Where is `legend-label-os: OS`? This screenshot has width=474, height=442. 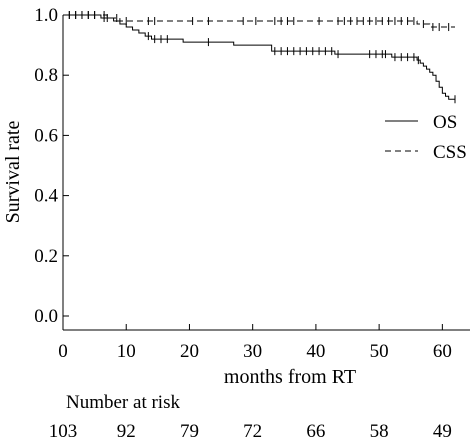
legend-label-os: OS is located at coordinates (445, 122).